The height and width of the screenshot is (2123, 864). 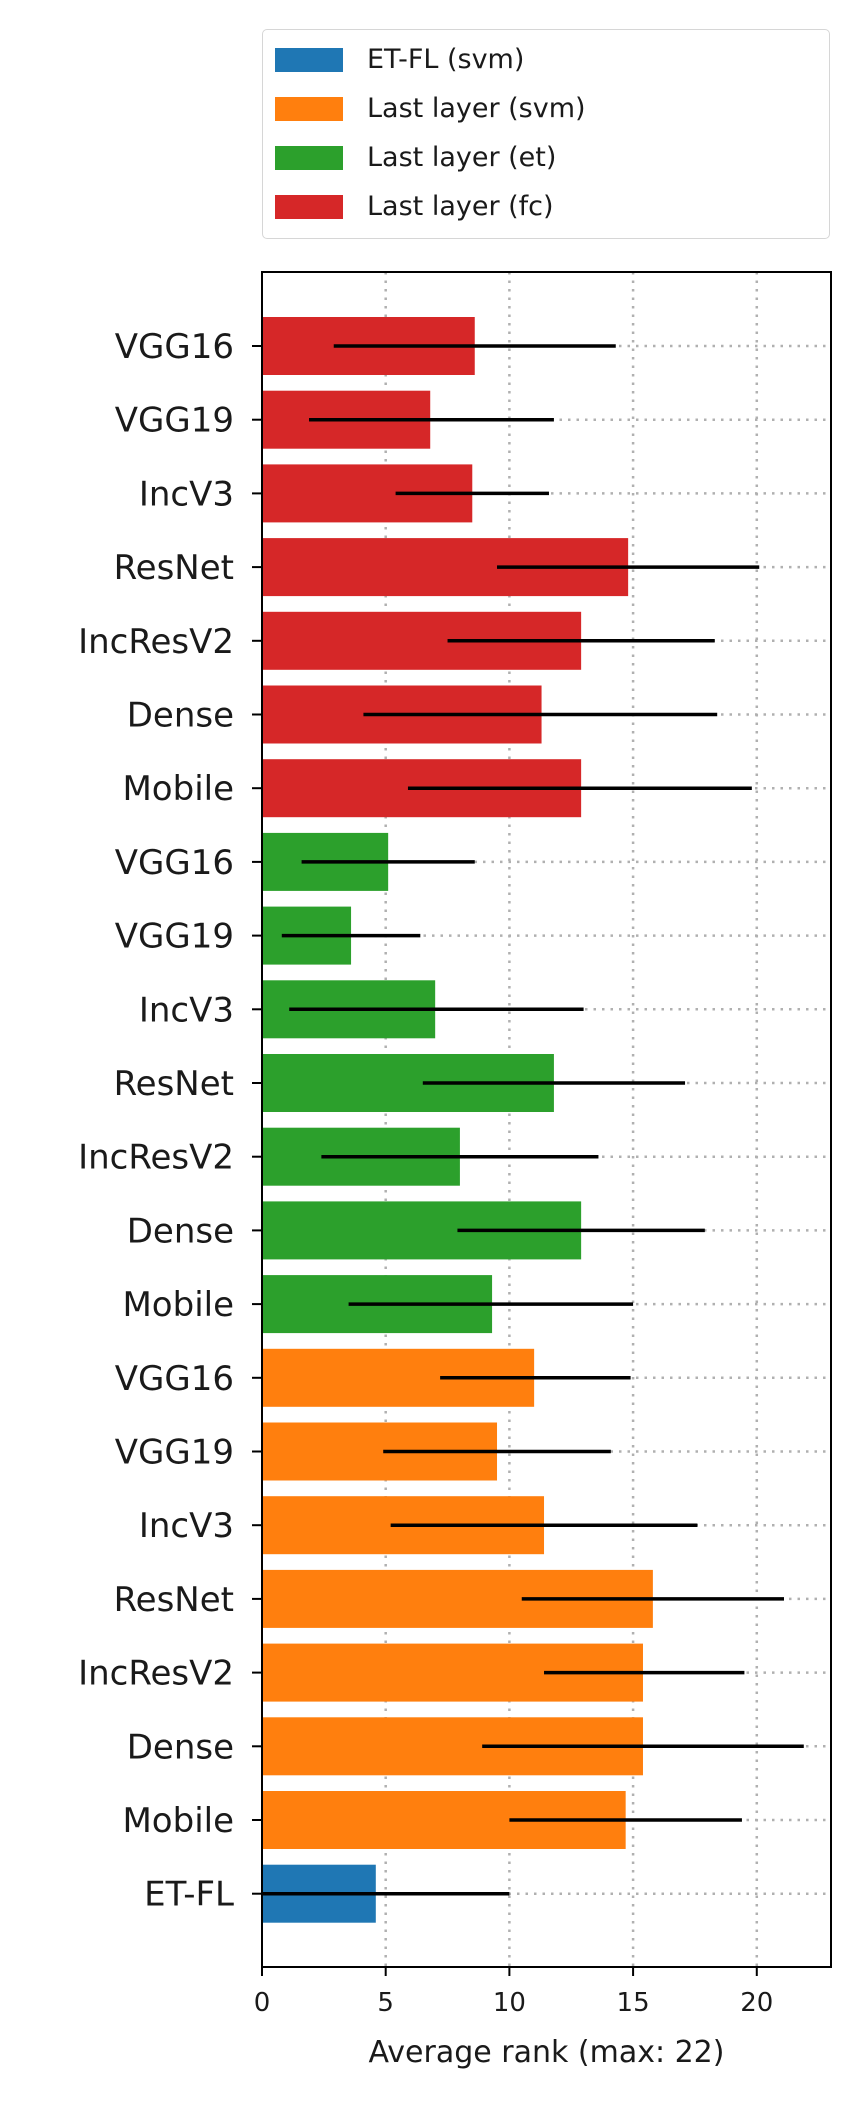 What do you see at coordinates (476, 108) in the screenshot?
I see `legend-label-last-layer-svm: Last layer (svm)` at bounding box center [476, 108].